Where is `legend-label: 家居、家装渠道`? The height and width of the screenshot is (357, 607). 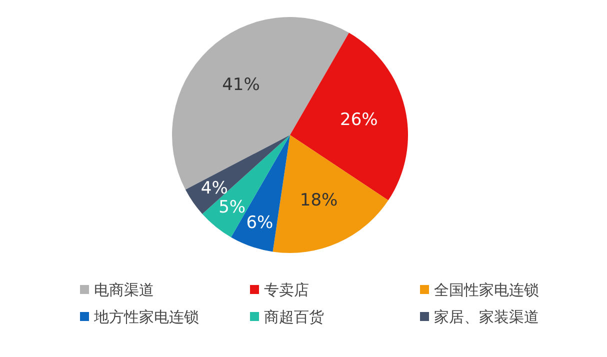
legend-label: 家居、家装渠道 is located at coordinates (486, 317).